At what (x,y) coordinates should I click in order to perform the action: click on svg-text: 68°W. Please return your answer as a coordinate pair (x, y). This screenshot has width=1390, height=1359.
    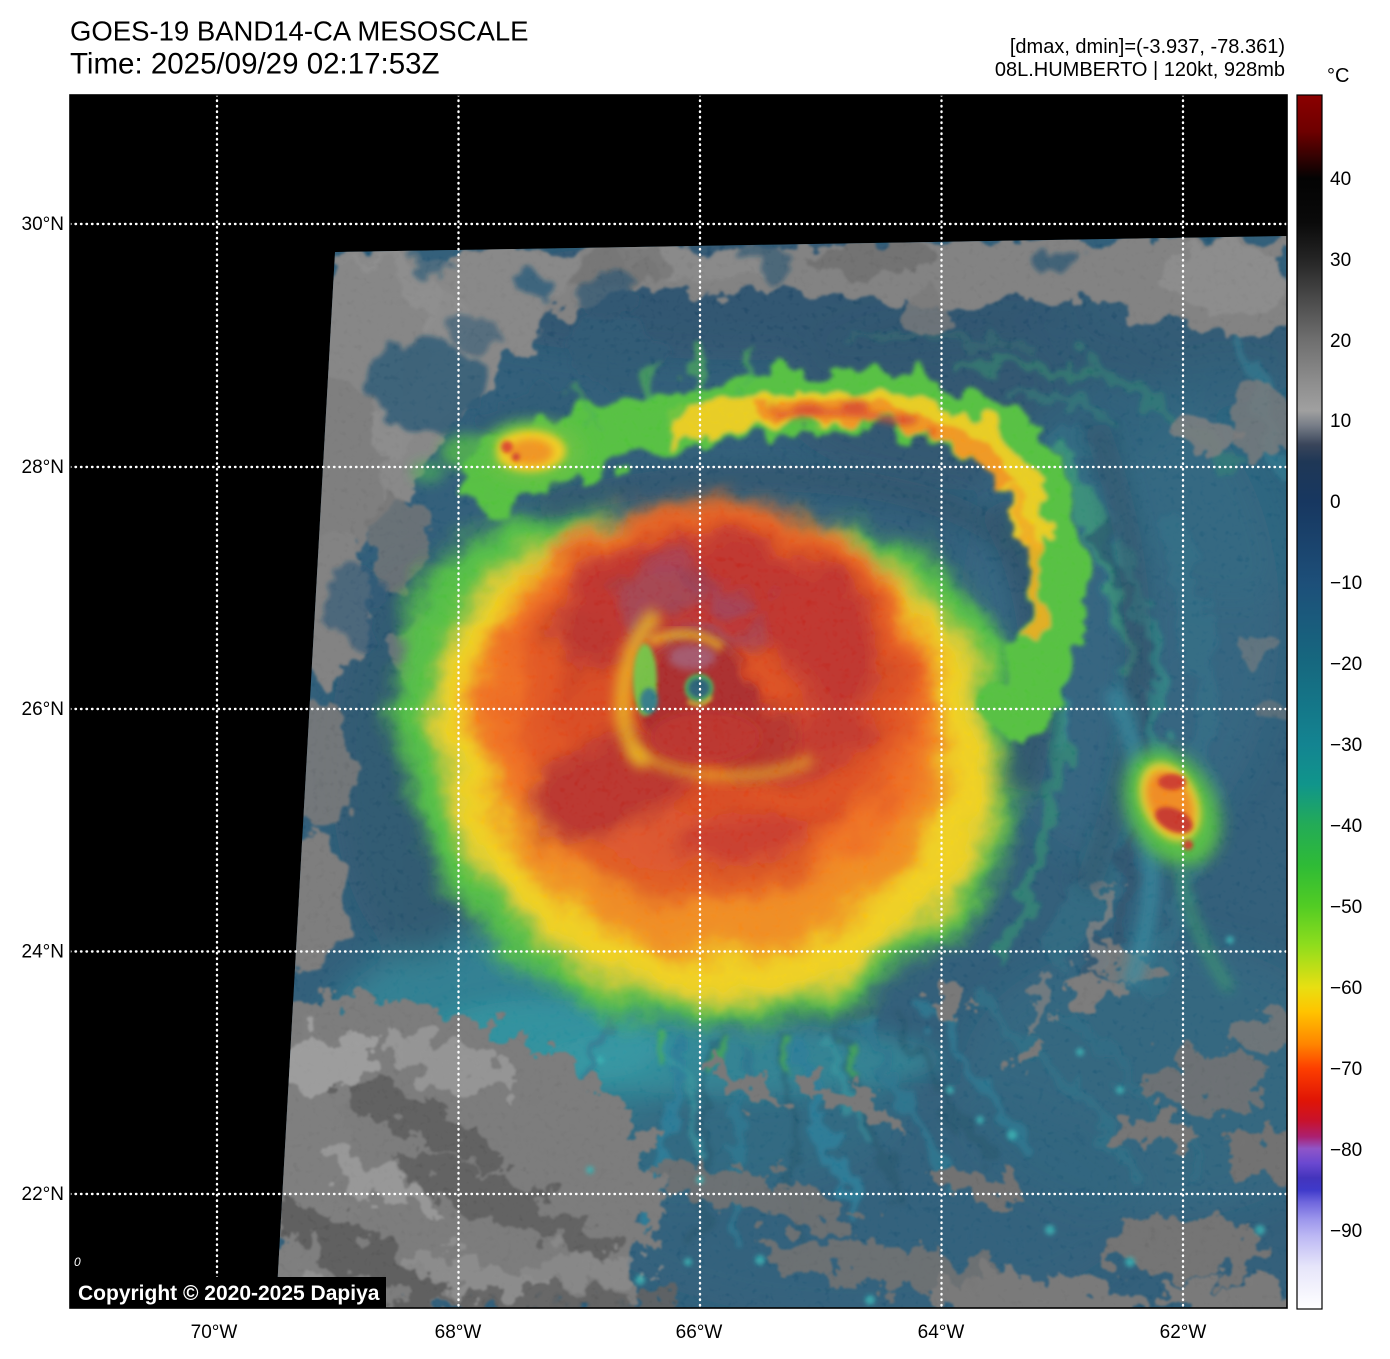
    Looking at the image, I should click on (458, 1332).